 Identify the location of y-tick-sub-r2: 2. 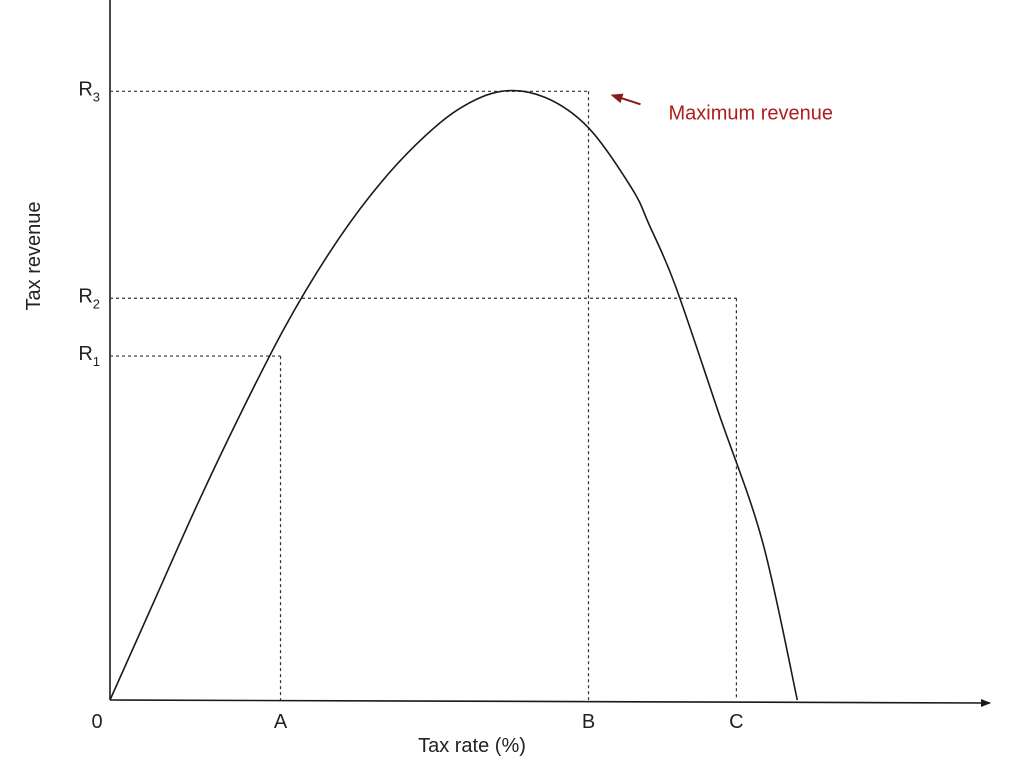
(96, 303).